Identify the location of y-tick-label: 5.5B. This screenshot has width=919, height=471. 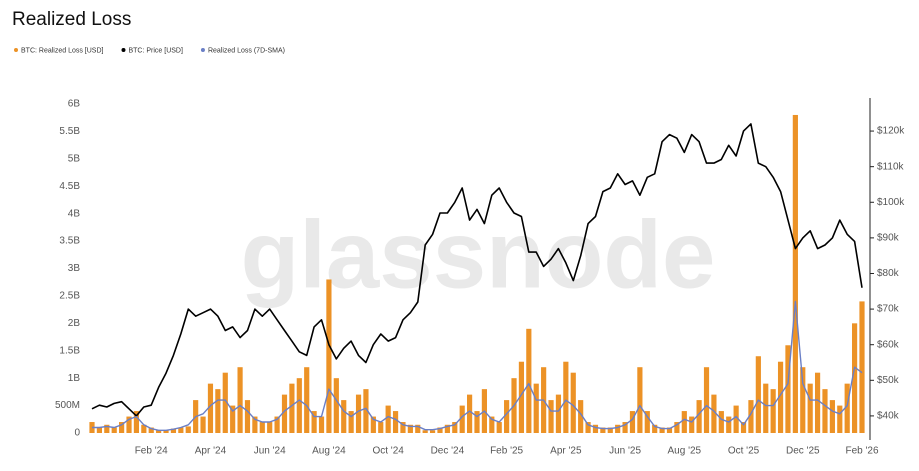
(69, 131).